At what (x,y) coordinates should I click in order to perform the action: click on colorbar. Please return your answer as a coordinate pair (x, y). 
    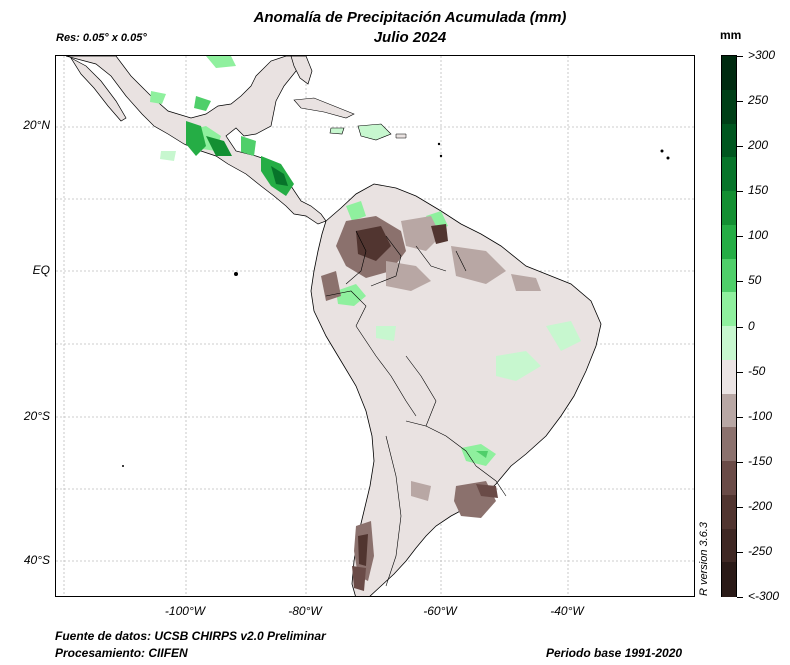
    Looking at the image, I should click on (729, 326).